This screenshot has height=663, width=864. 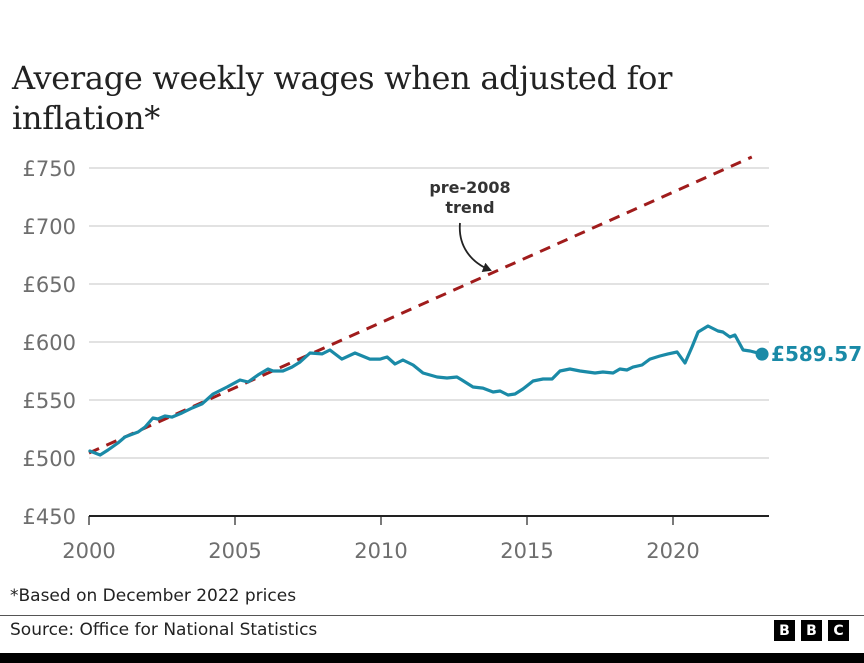 I want to click on annotations: pre-2008 trend, so click(x=470, y=225).